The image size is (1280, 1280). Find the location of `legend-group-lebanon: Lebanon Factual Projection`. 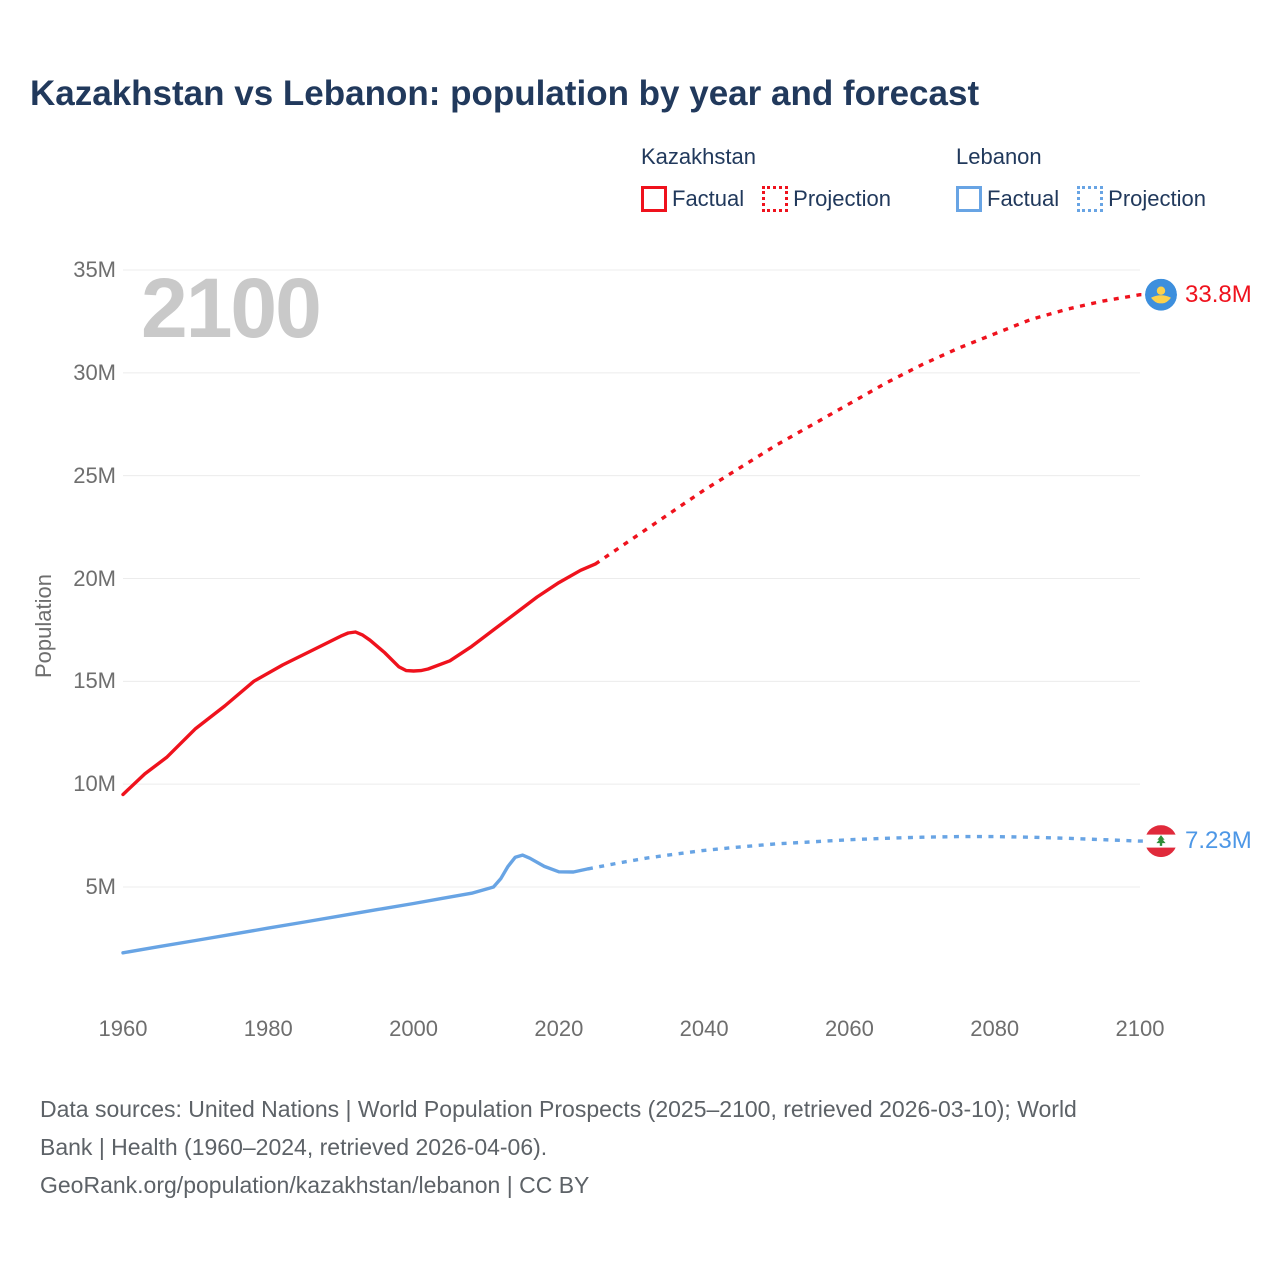

legend-group-lebanon: Lebanon Factual Projection is located at coordinates (1081, 178).